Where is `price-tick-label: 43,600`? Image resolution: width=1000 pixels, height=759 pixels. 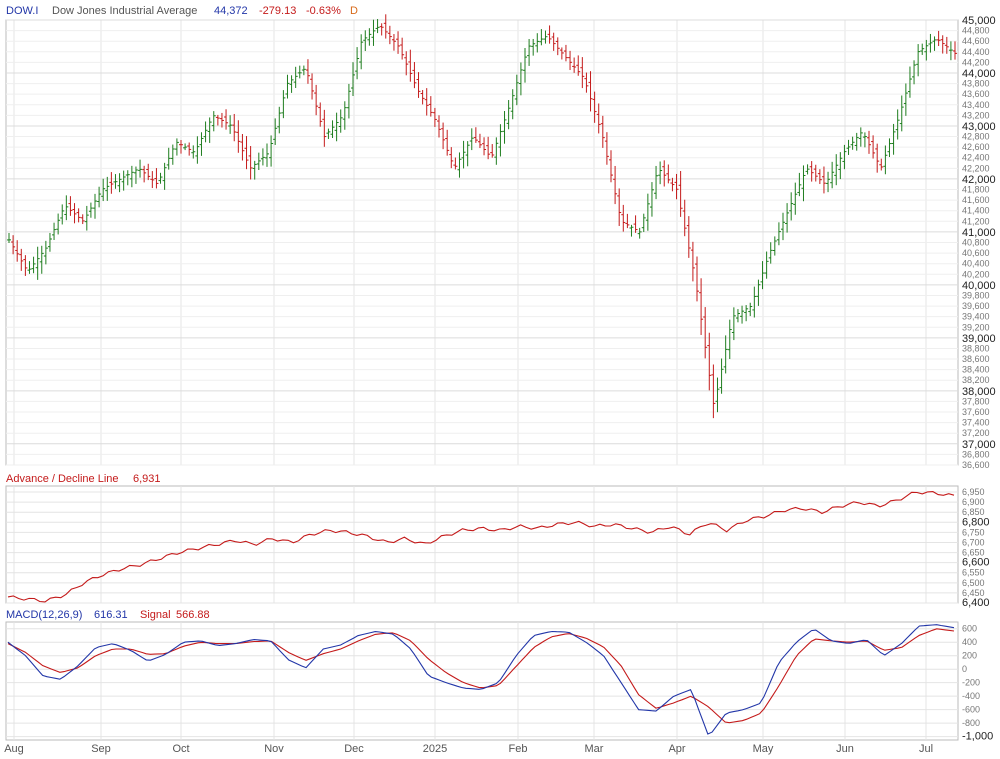
price-tick-label: 43,600 is located at coordinates (976, 94).